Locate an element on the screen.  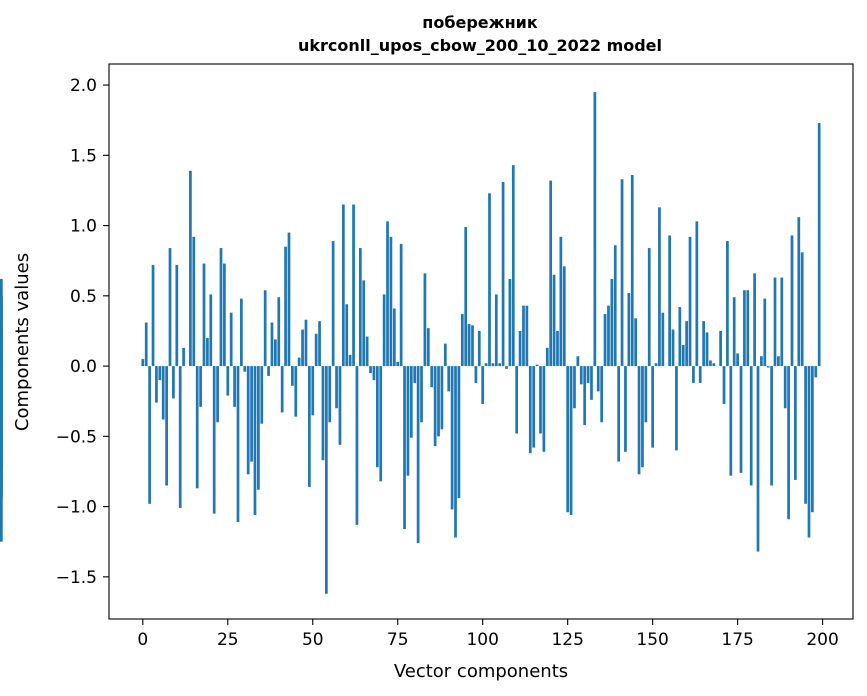
chart-title-line-1: побережник is located at coordinates (480, 22).